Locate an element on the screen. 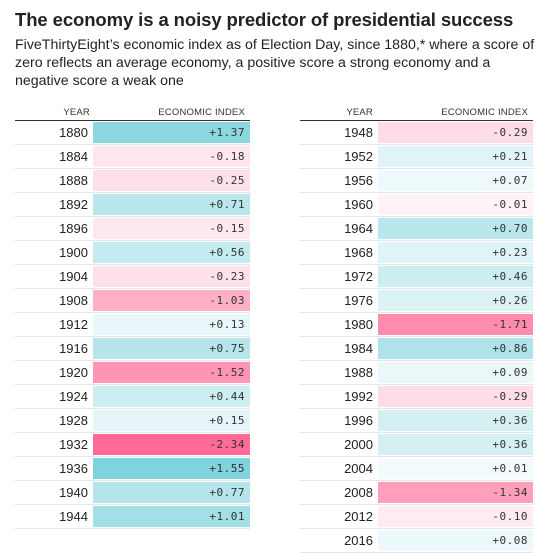 Image resolution: width=549 pixels, height=553 pixels. table-row: 2000 +0.36 is located at coordinates (416, 445).